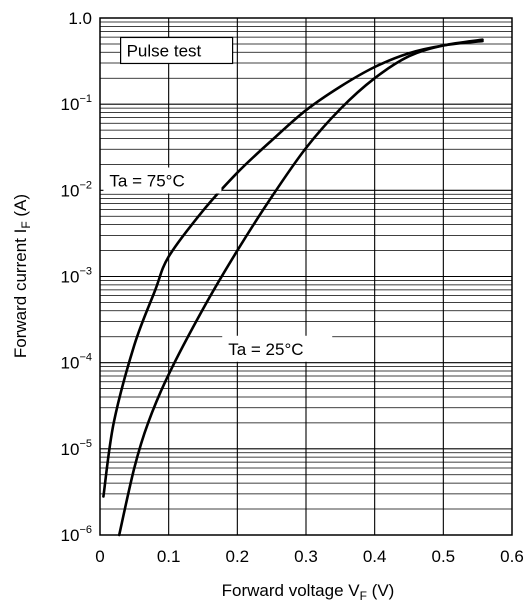 This screenshot has height=613, width=528. I want to click on y-tick-label: 1.0, so click(80, 18).